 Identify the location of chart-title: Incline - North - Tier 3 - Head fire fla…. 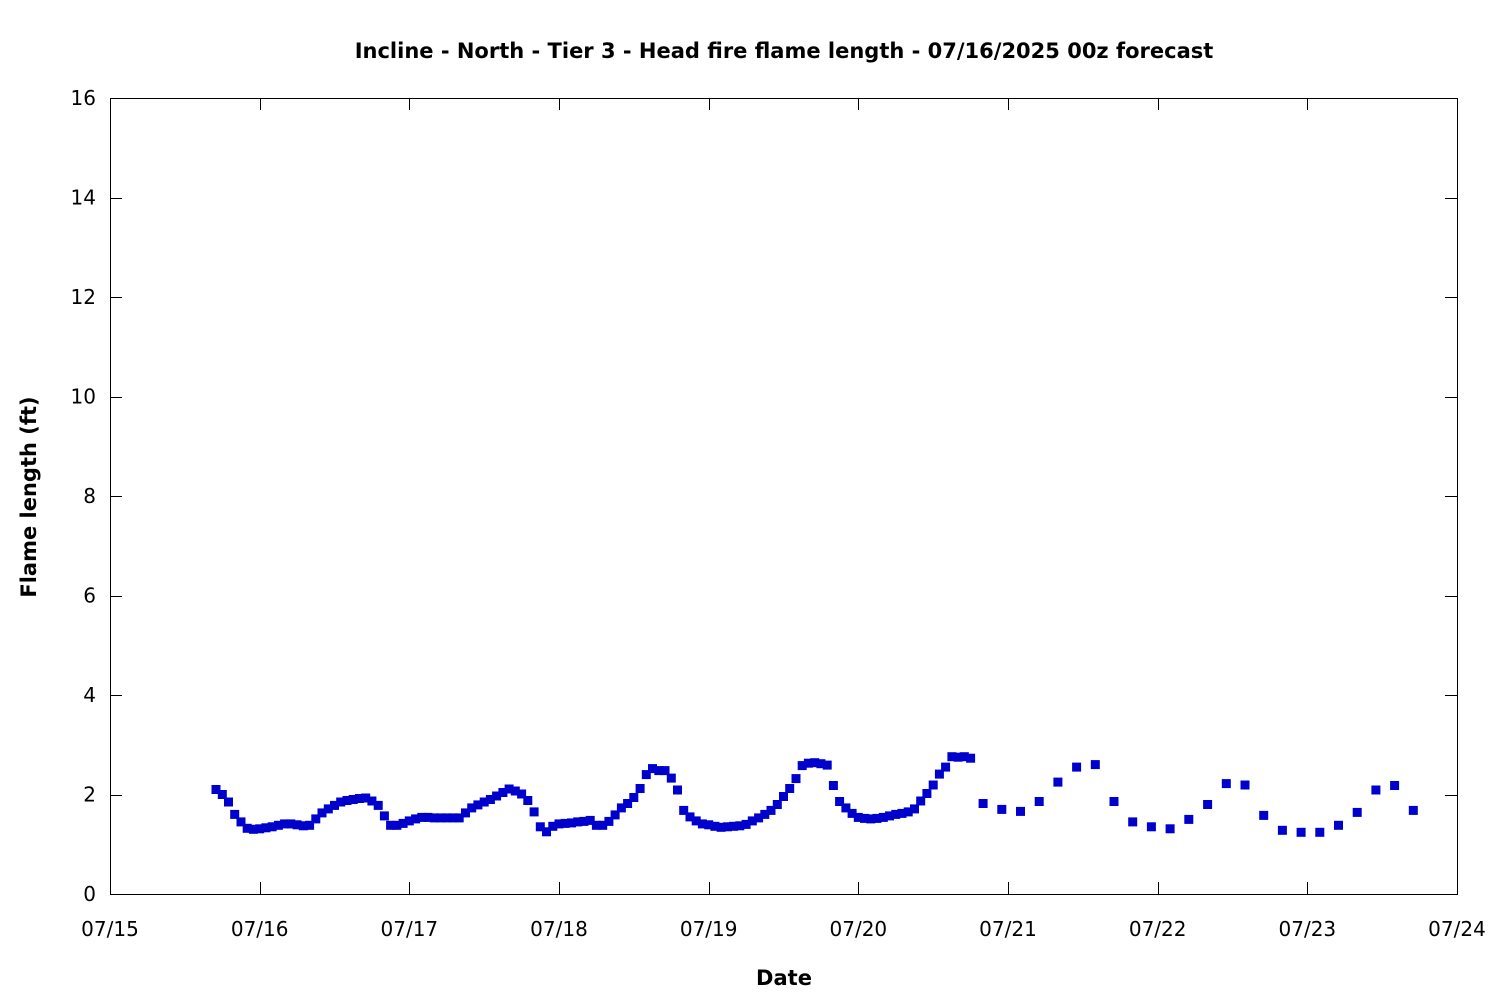
(784, 51).